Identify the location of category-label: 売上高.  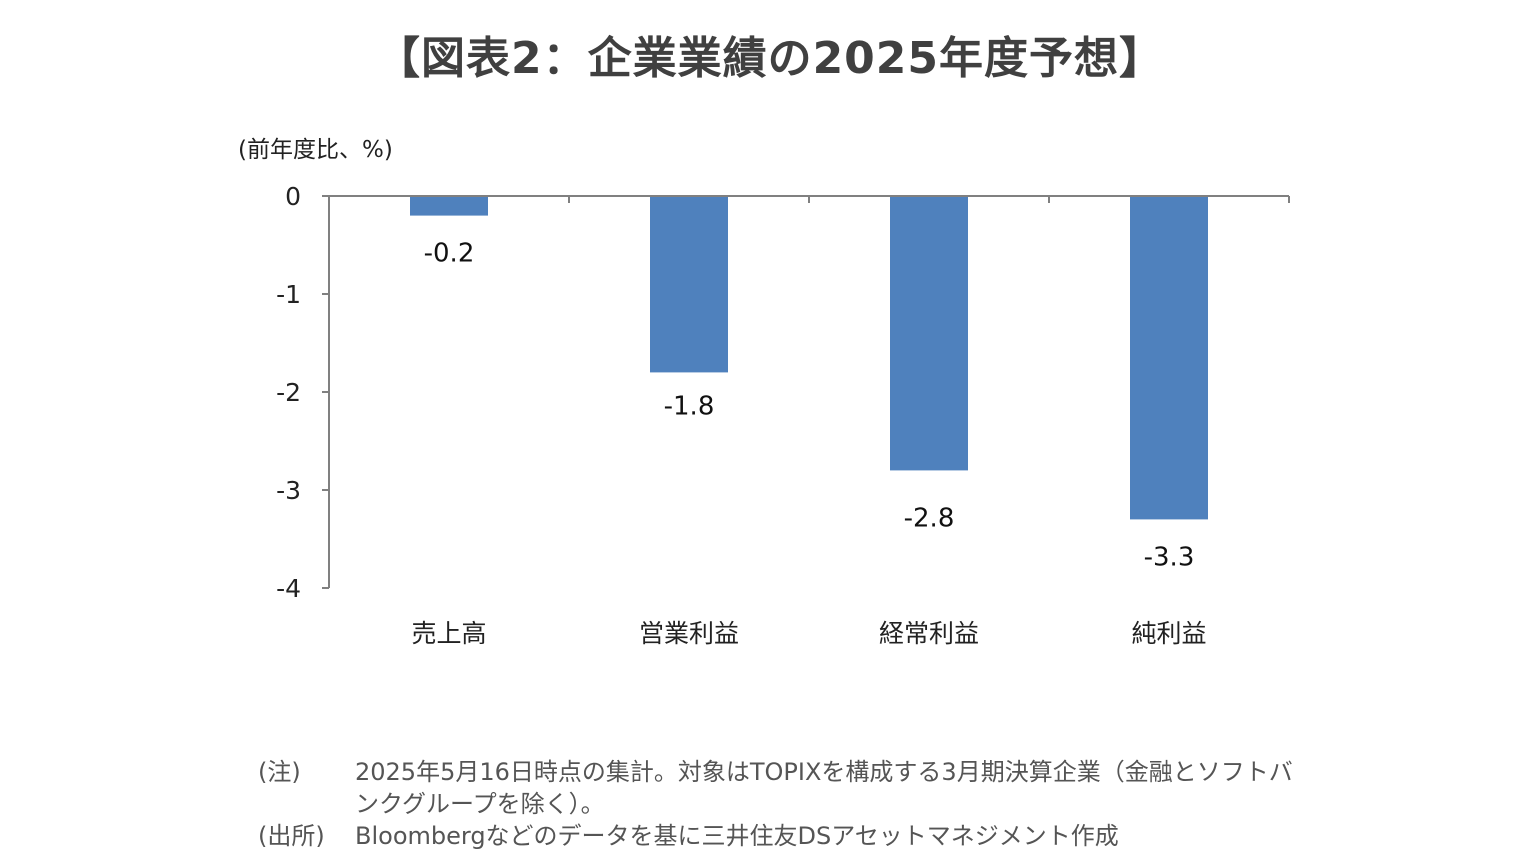
(448, 633).